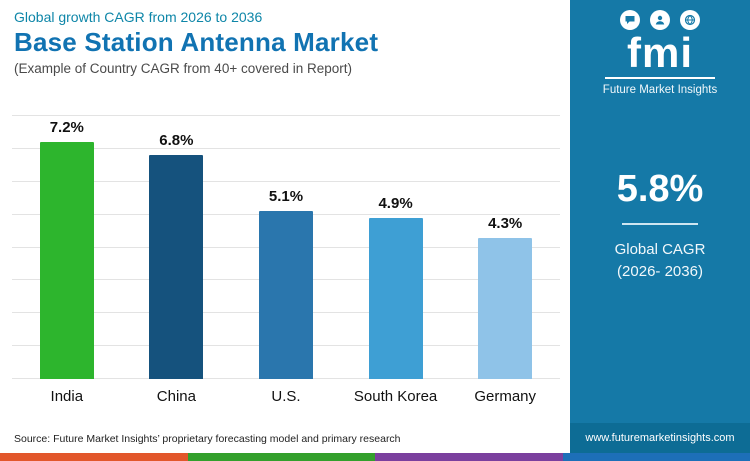 This screenshot has height=461, width=750. I want to click on fmi-logo: fmi Future Market Insights, so click(660, 53).